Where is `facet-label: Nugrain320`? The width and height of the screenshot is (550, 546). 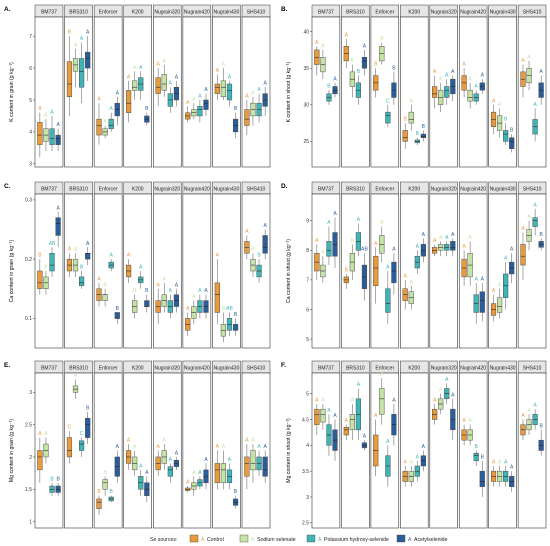
facet-label: Nugrain320 is located at coordinates (167, 13).